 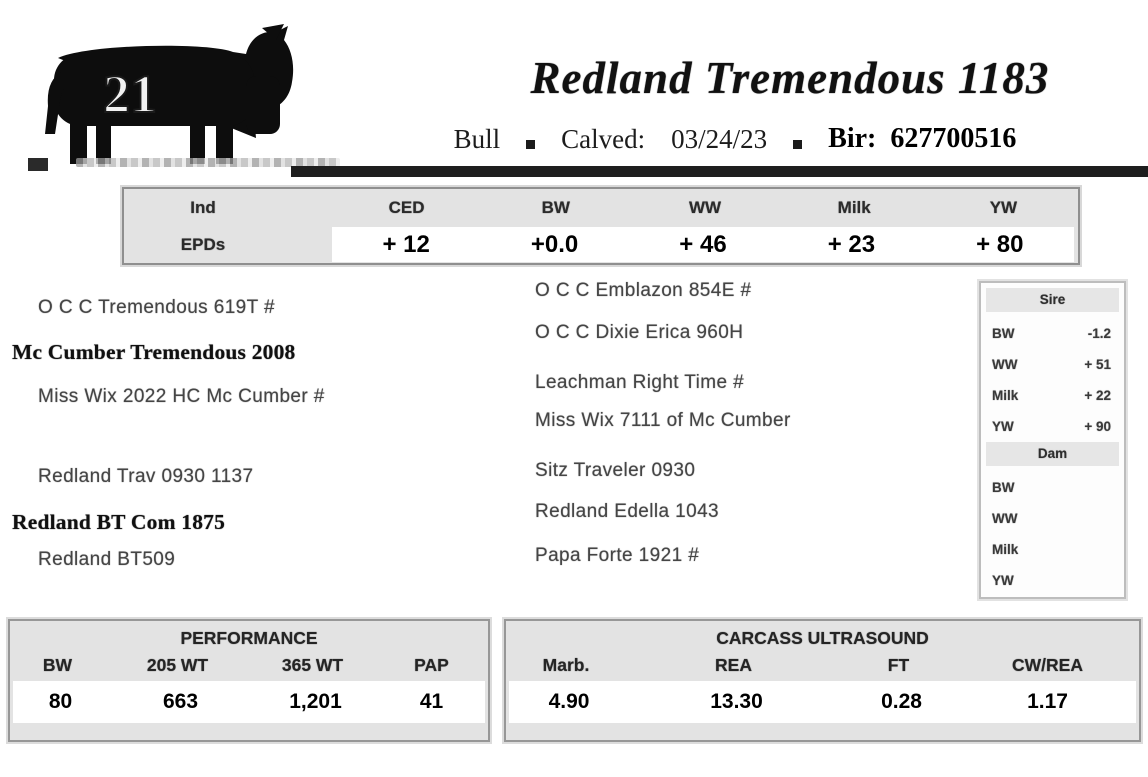 I want to click on performance-col-header: 205 WT, so click(x=177, y=664).